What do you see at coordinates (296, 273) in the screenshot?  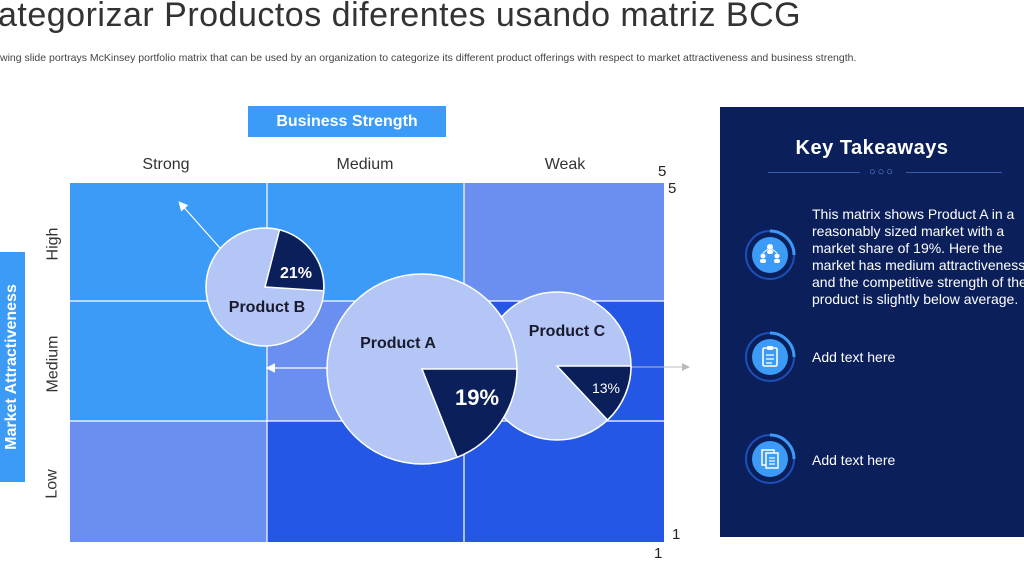 I see `product-b-share: 21%` at bounding box center [296, 273].